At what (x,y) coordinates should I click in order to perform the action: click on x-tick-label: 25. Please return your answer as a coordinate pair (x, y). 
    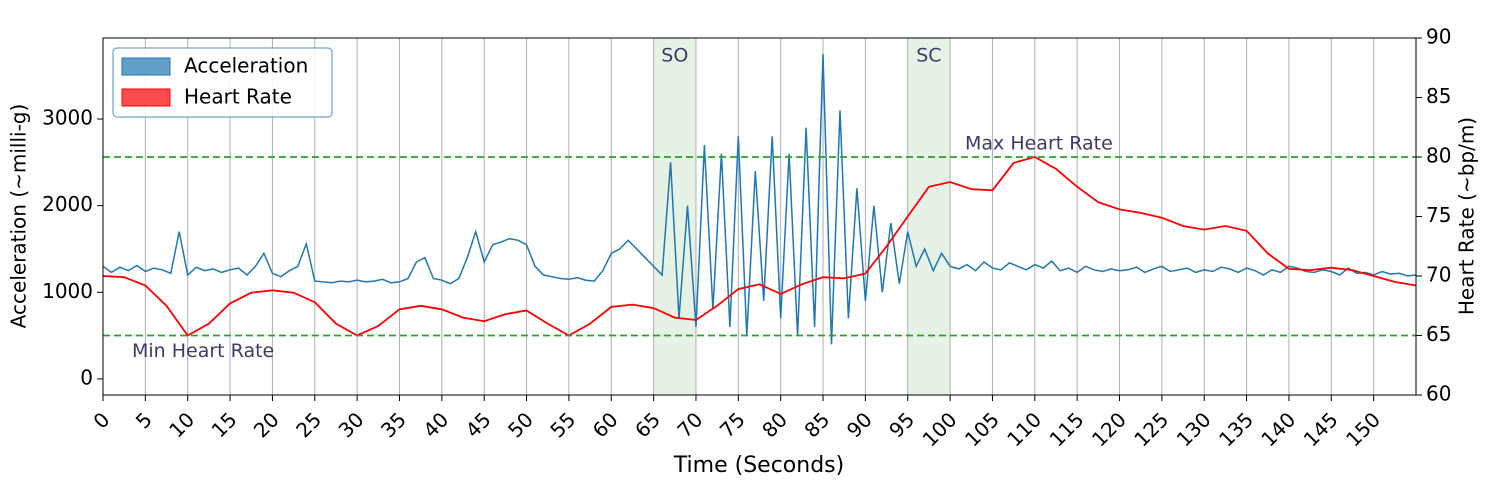
    Looking at the image, I should click on (308, 424).